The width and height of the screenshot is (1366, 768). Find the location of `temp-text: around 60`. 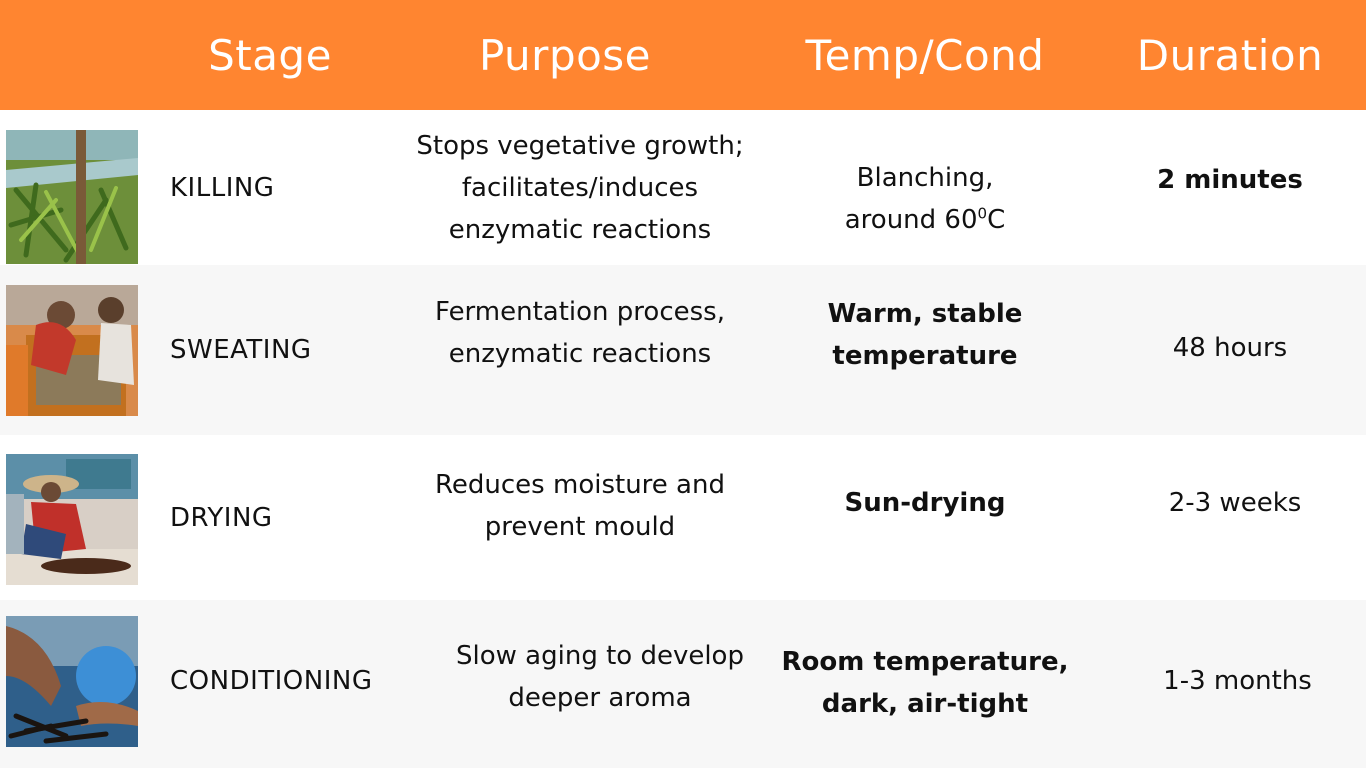

temp-text: around 60 is located at coordinates (911, 219).